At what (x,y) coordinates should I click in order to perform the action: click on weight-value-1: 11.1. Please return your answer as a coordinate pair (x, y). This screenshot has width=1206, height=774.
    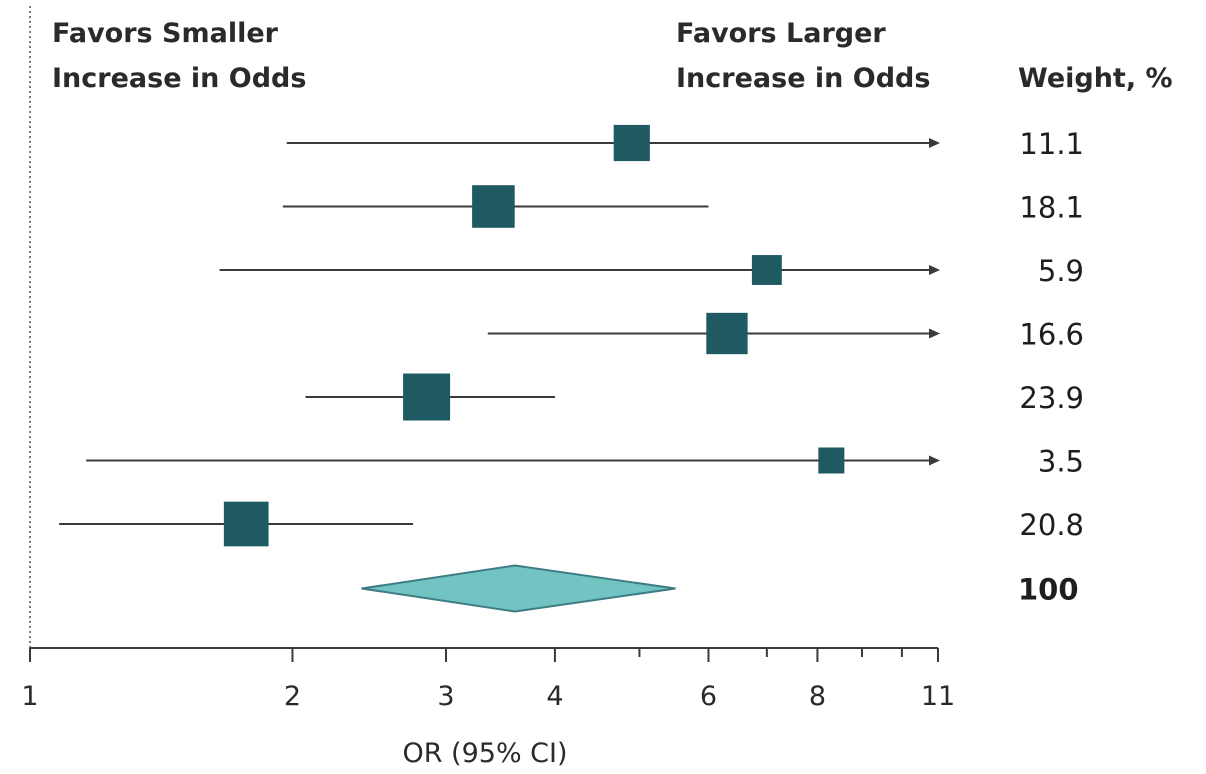
    Looking at the image, I should click on (1051, 144).